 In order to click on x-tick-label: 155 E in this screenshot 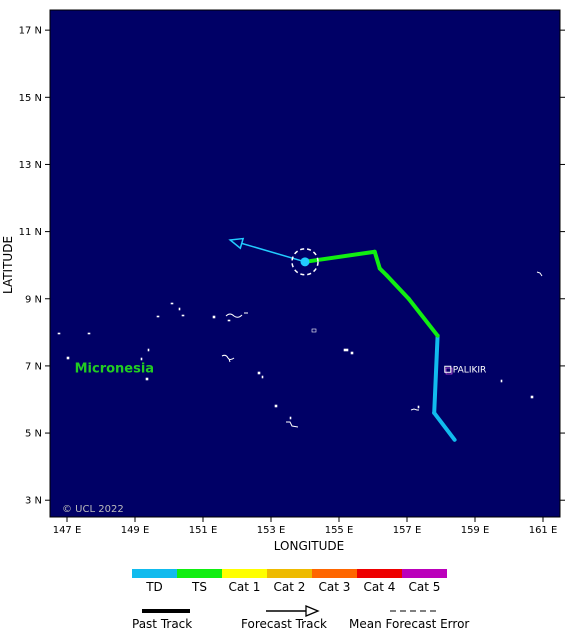, I will do `click(339, 530)`.